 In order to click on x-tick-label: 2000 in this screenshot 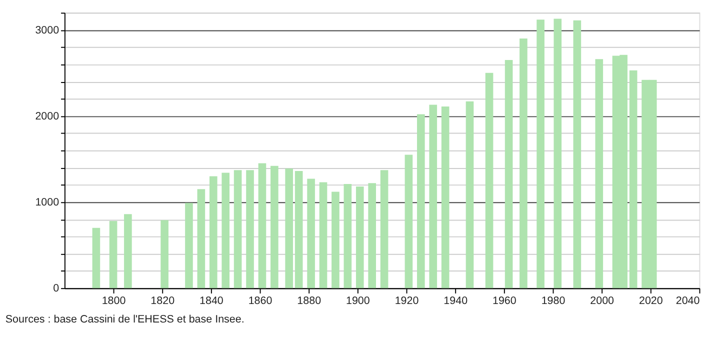, I will do `click(602, 301)`.